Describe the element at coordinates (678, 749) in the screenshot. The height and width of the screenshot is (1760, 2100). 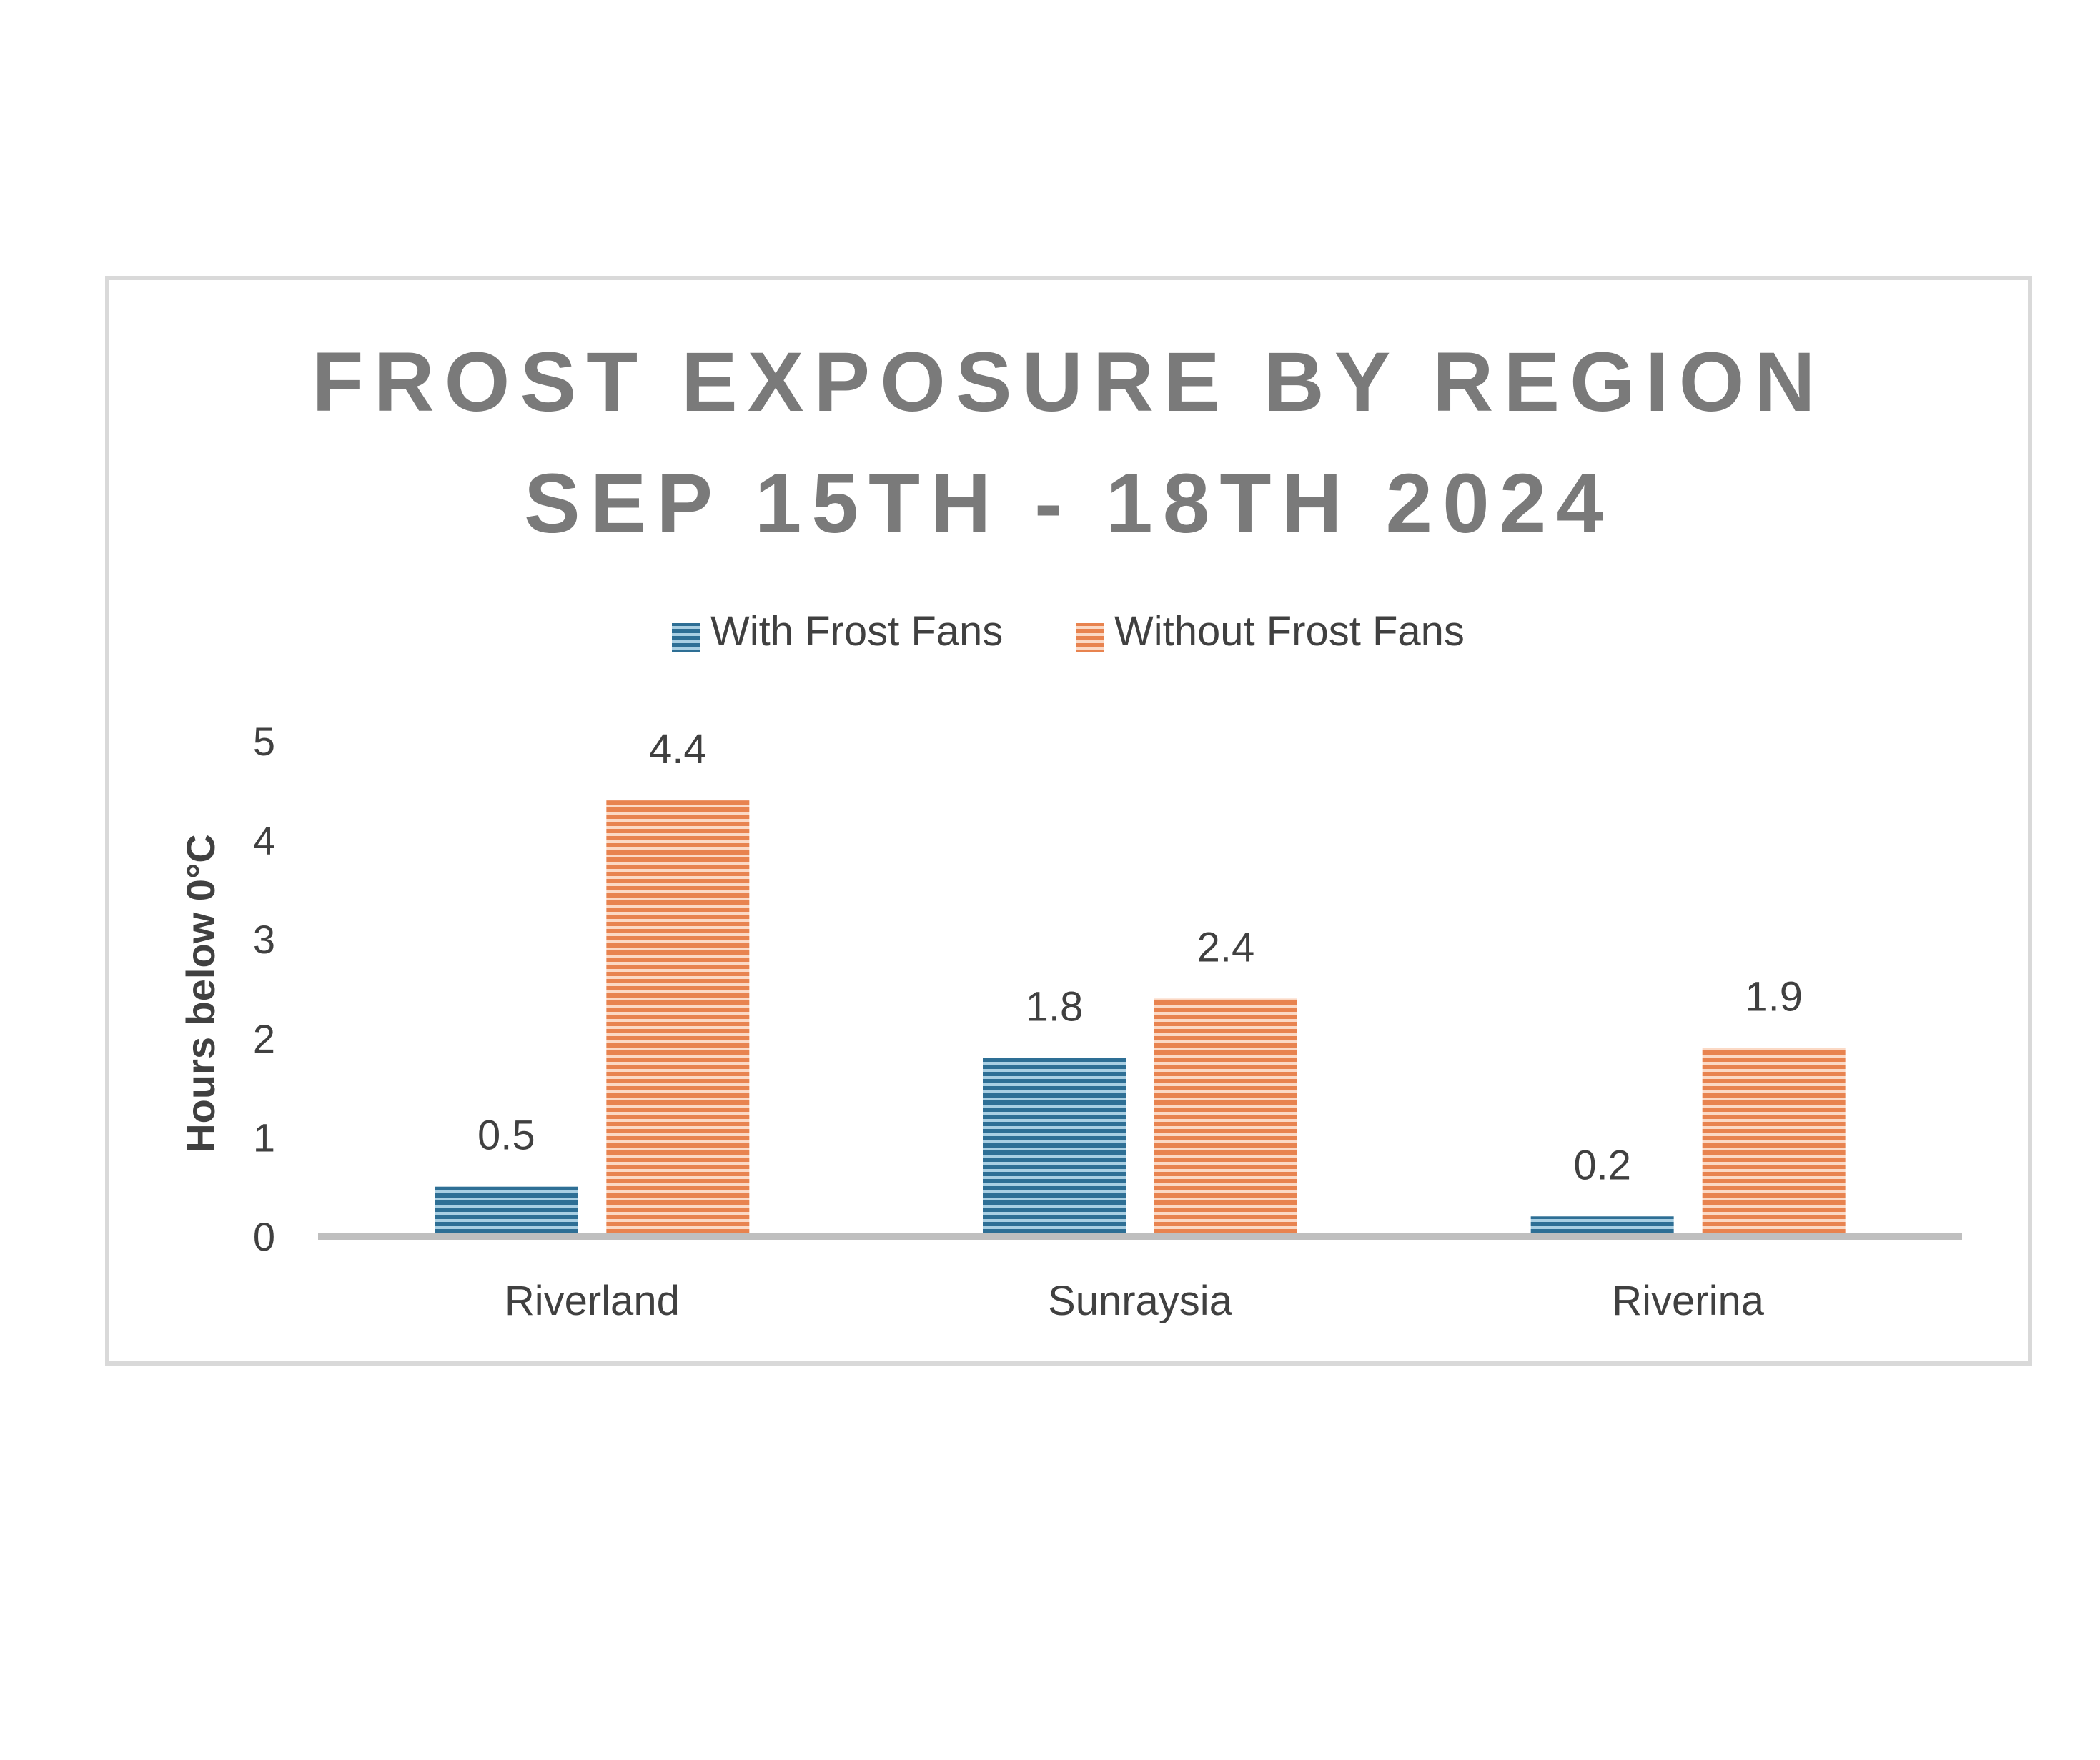
I see `data-label-without-frost-fans-riverland: 4.4` at that location.